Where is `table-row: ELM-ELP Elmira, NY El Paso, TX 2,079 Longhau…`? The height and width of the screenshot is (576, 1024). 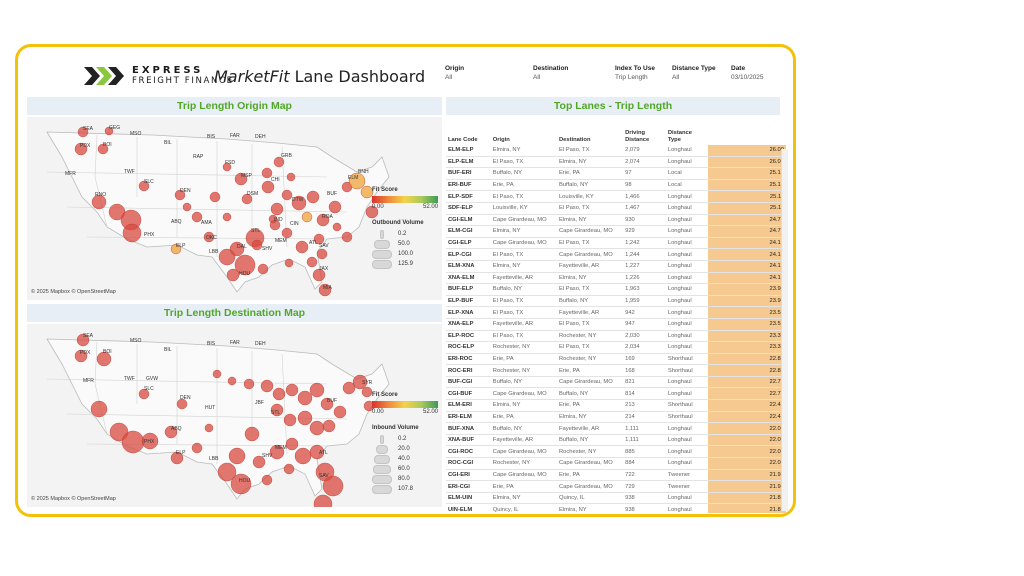
table-row: ELM-ELP Elmira, NY El Paso, TX 2,079 Longhau… is located at coordinates (616, 151).